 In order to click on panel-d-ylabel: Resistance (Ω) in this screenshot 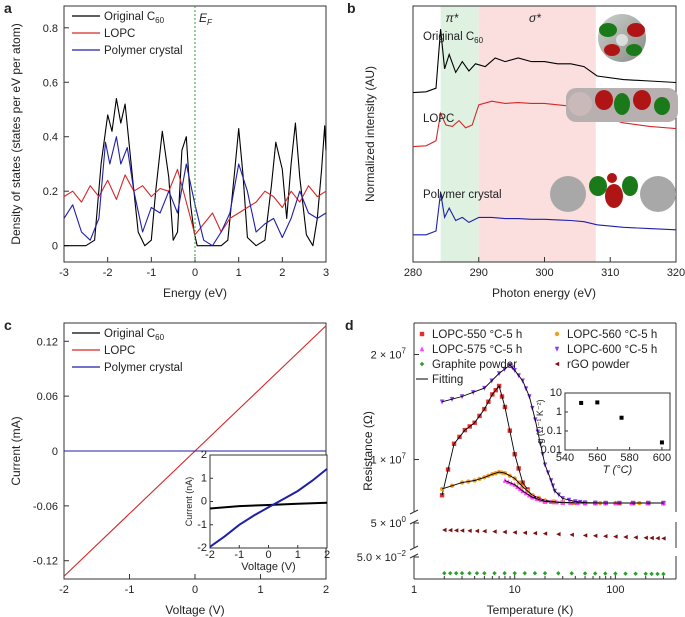, I will do `click(368, 451)`.